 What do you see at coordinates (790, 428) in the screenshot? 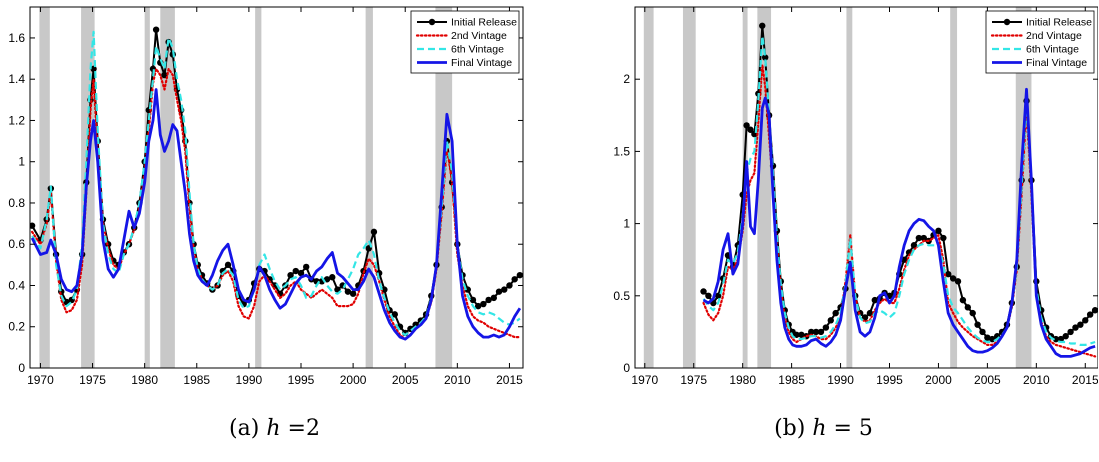
I see `caption-b-label: (b)` at bounding box center [790, 428].